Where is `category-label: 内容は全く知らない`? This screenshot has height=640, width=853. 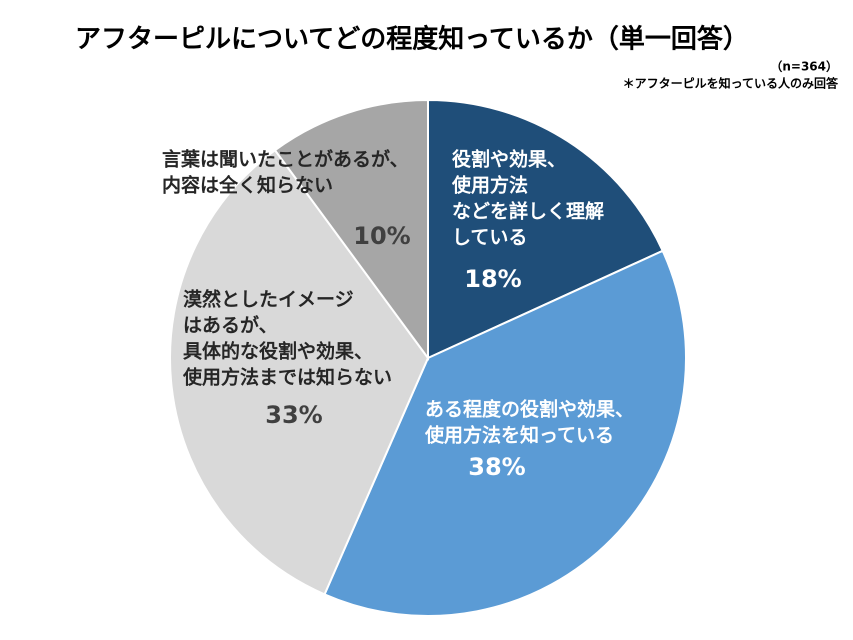
category-label: 内容は全く知らない is located at coordinates (247, 185).